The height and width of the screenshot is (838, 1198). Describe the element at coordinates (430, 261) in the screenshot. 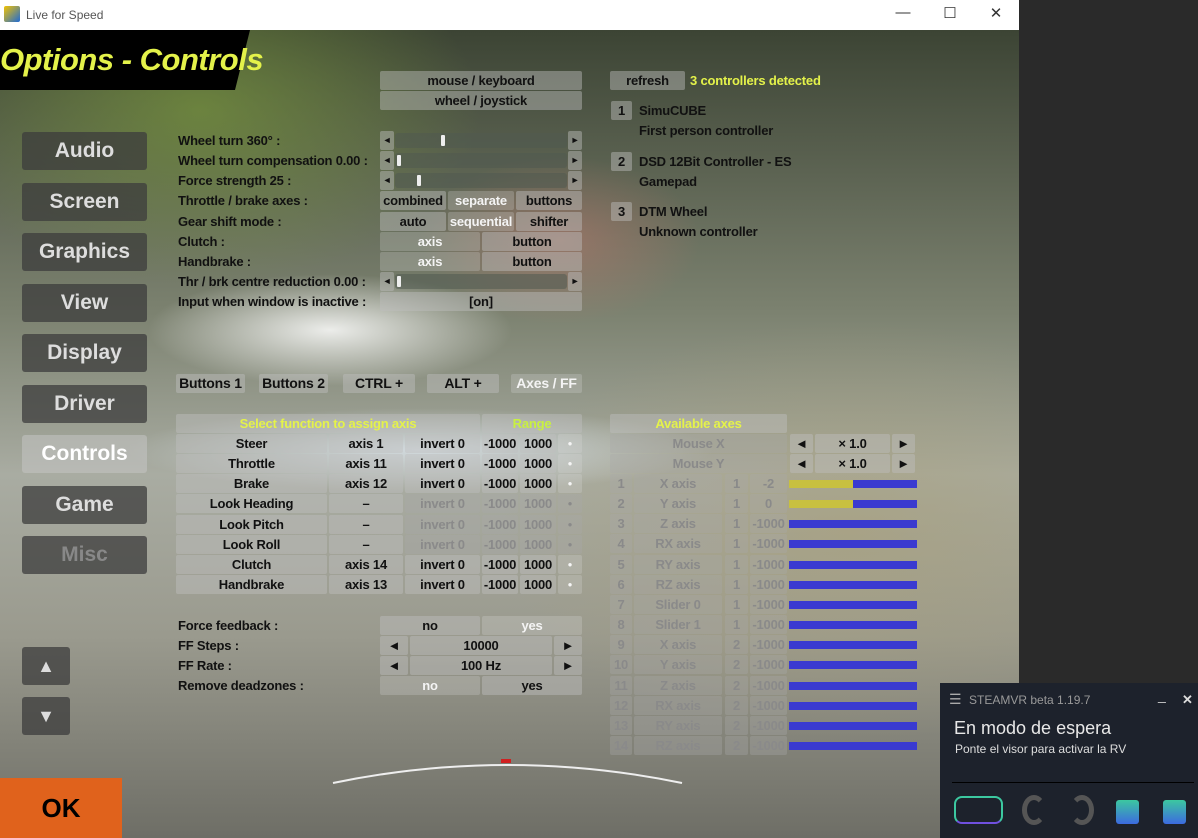

I see `setting-option-axis: axis` at that location.